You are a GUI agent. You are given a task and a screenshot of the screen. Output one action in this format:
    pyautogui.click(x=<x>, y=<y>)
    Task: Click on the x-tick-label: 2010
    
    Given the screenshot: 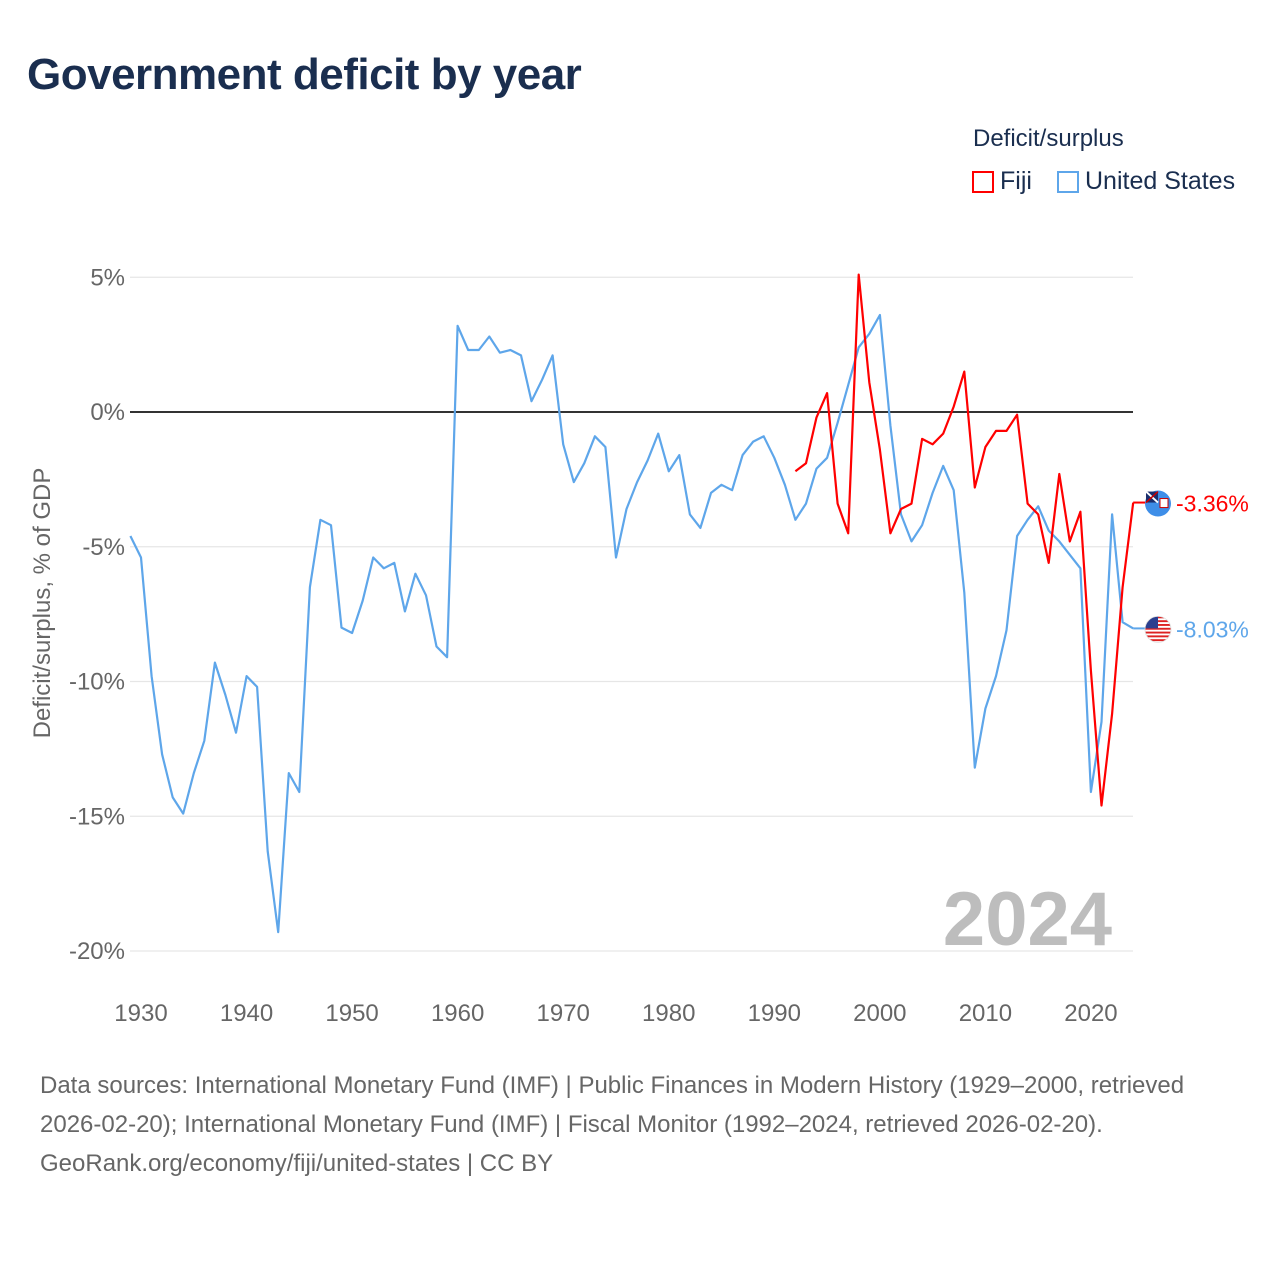 What is the action you would take?
    pyautogui.click(x=985, y=1013)
    